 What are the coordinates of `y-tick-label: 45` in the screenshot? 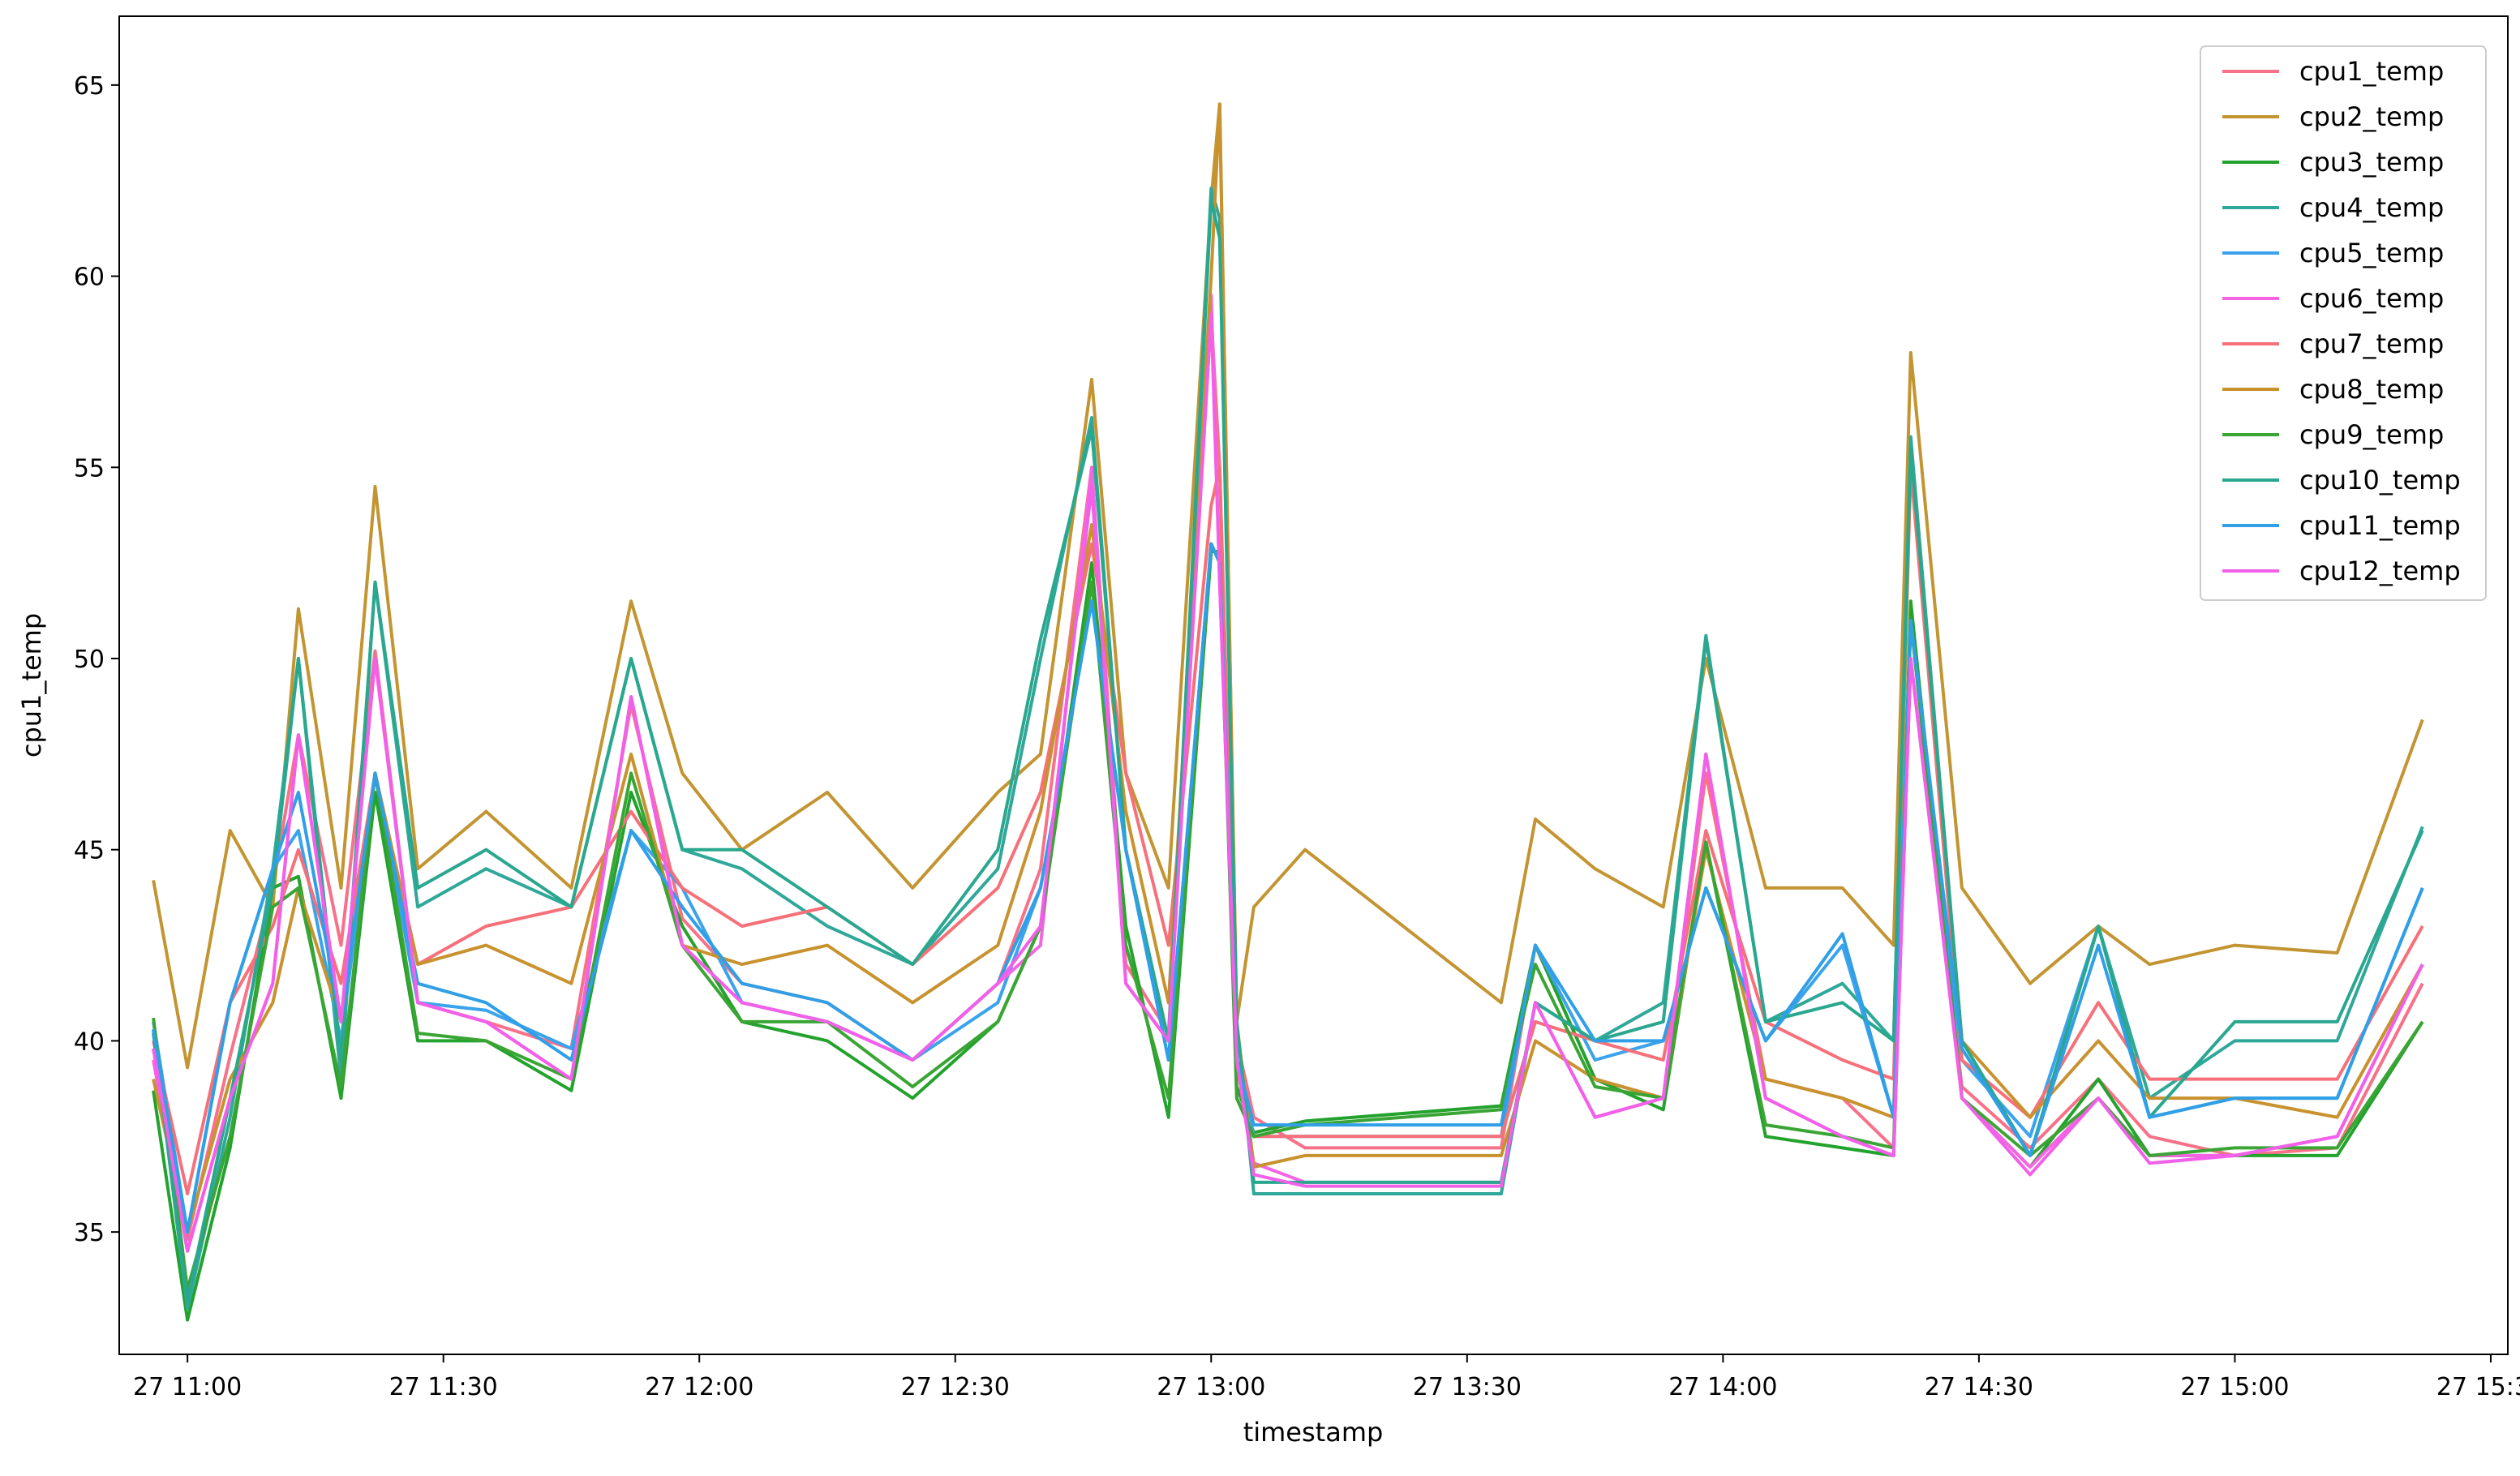 It's located at (90, 851).